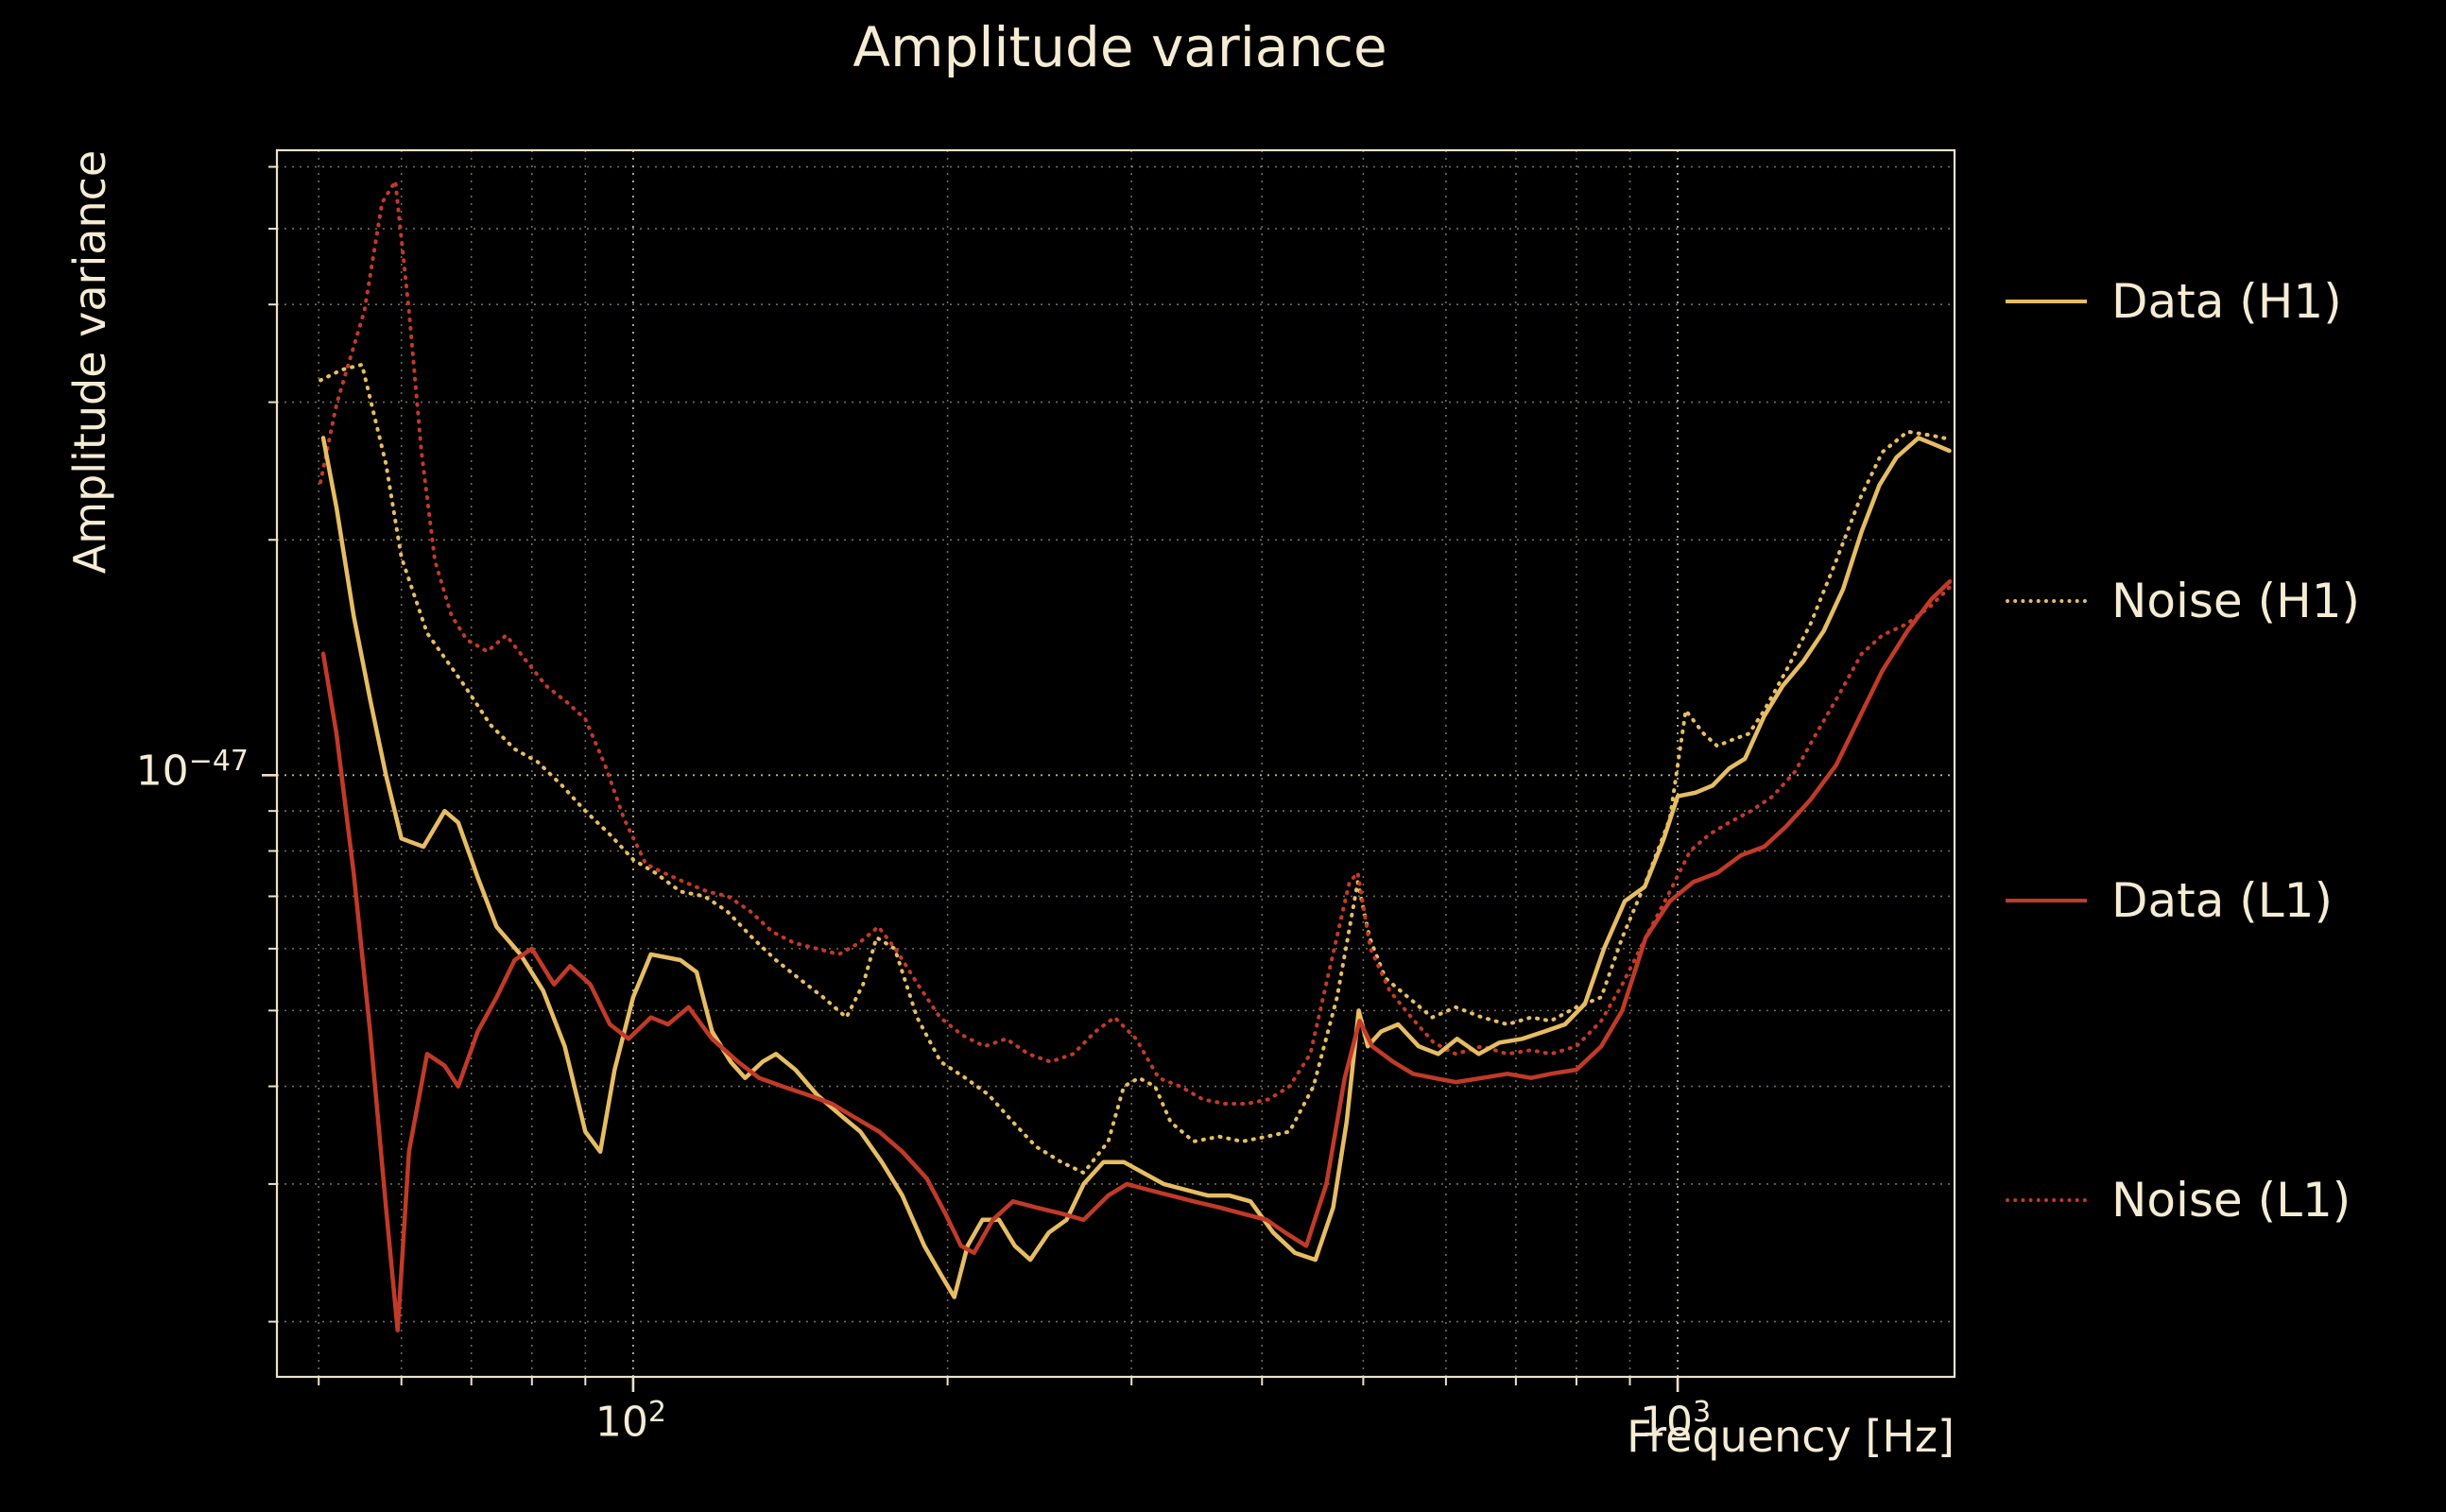 This screenshot has height=1512, width=2446. Describe the element at coordinates (2046, 900) in the screenshot. I see `legend-line-sample-data-l1` at that location.